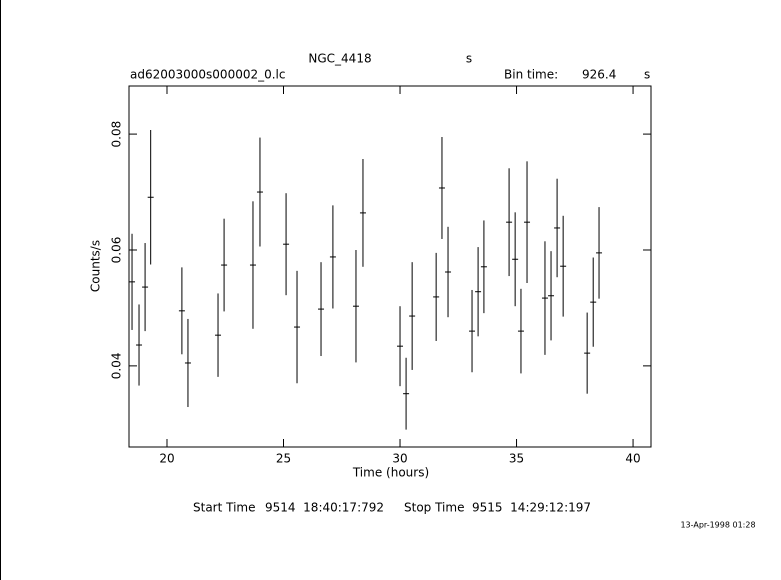 Image resolution: width=781 pixels, height=580 pixels. What do you see at coordinates (390, 473) in the screenshot?
I see `x-axis-label: Time (hours)` at bounding box center [390, 473].